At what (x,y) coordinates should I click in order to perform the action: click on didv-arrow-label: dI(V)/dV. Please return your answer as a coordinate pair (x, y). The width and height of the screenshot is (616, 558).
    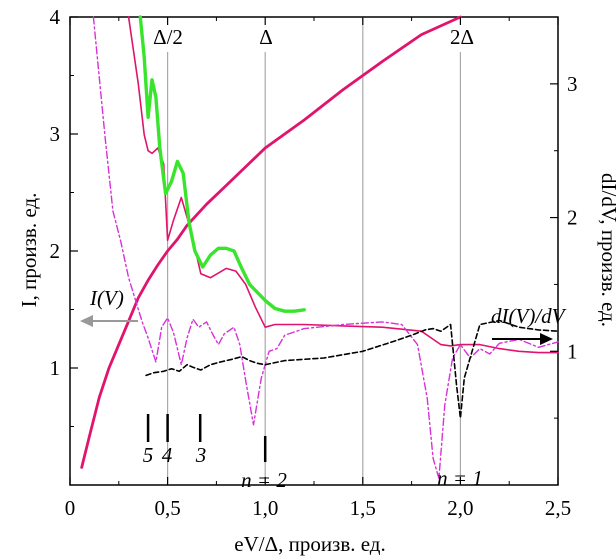
    Looking at the image, I should click on (529, 316).